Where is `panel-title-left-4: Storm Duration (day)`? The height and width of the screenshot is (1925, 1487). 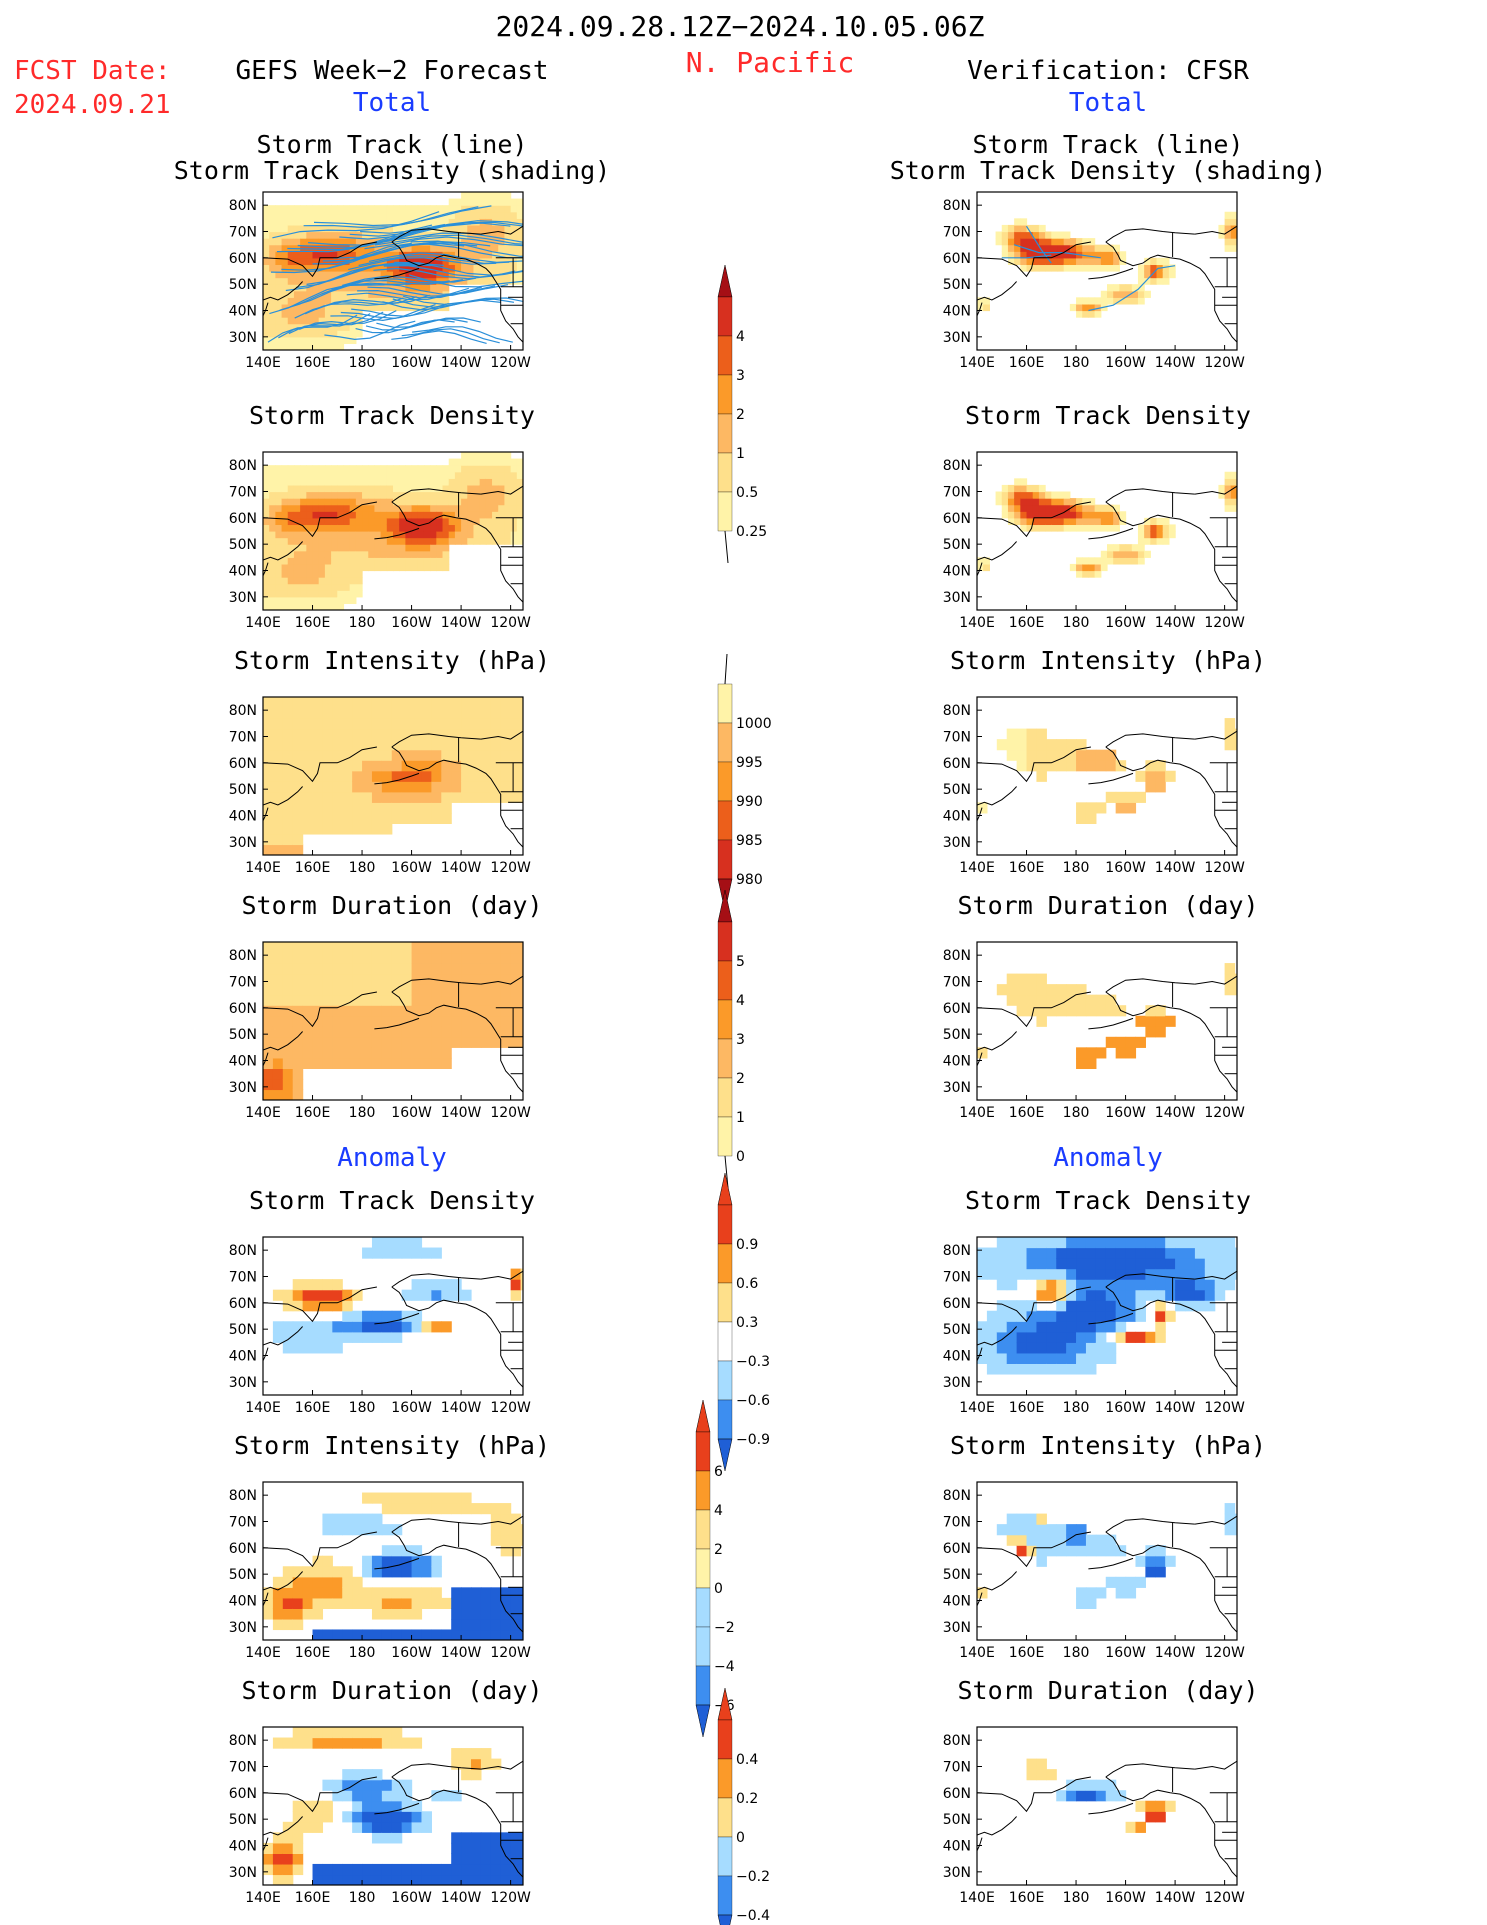
panel-title-left-4: Storm Duration (day) is located at coordinates (392, 905).